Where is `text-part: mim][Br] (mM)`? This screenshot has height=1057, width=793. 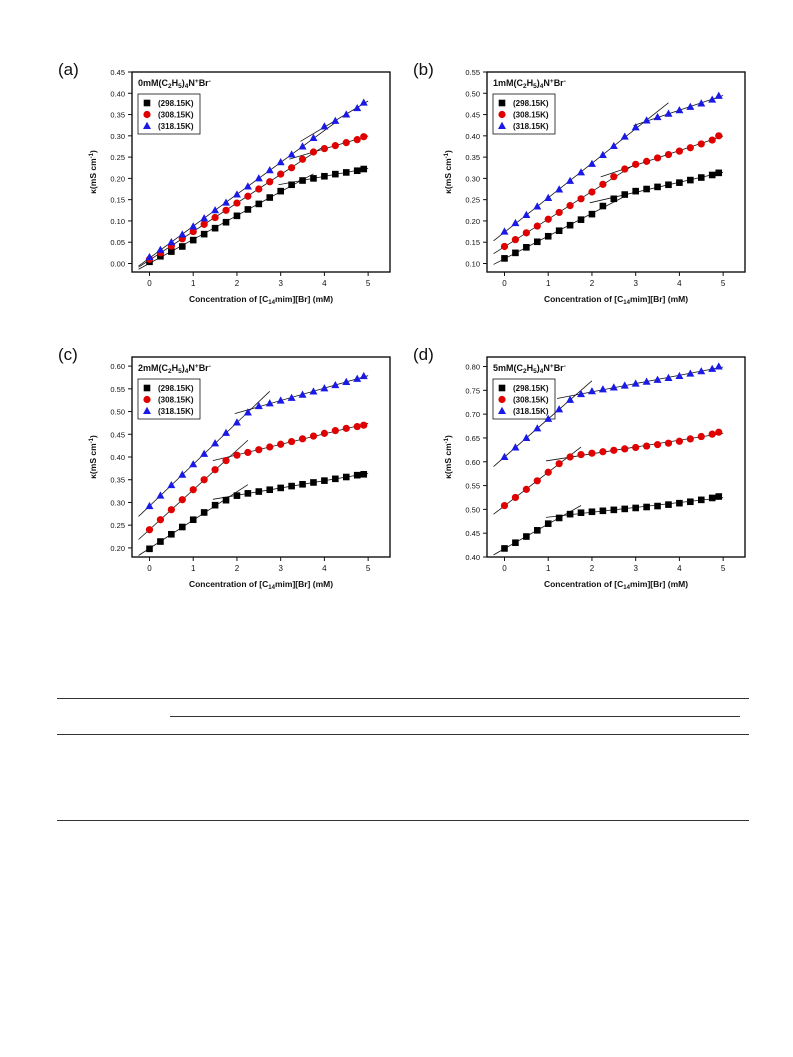 text-part: mim][Br] (mM) is located at coordinates (659, 584).